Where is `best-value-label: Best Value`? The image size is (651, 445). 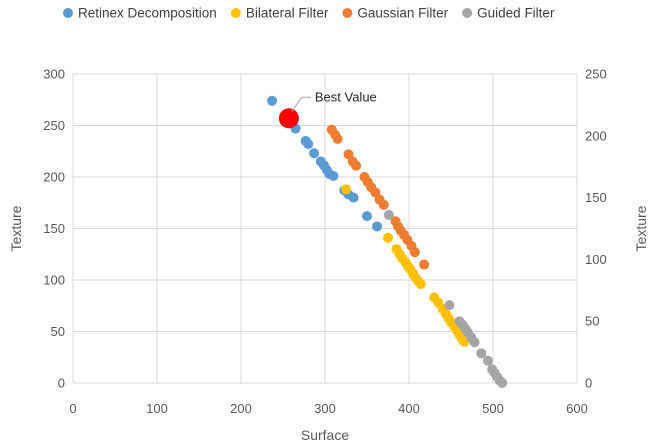 best-value-label: Best Value is located at coordinates (346, 96).